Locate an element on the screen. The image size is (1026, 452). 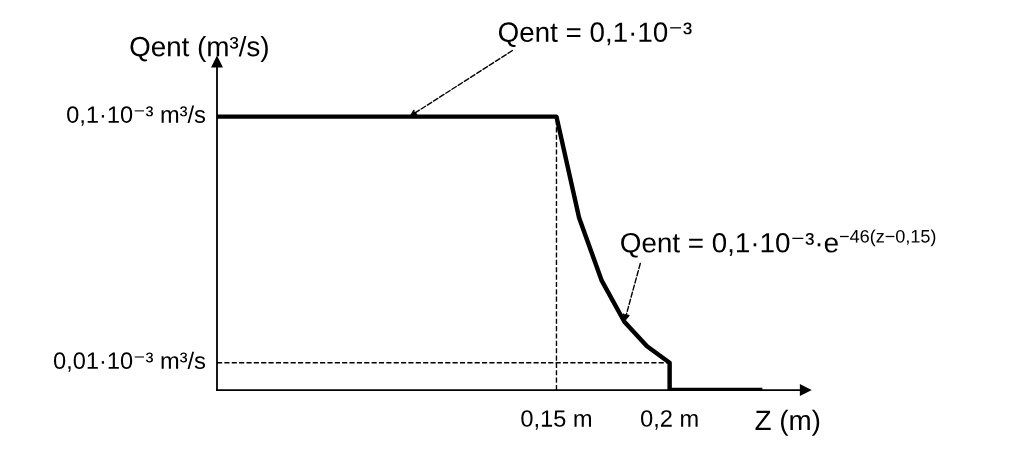
annotation: 0,1·10⁻³ m³/s is located at coordinates (136, 115).